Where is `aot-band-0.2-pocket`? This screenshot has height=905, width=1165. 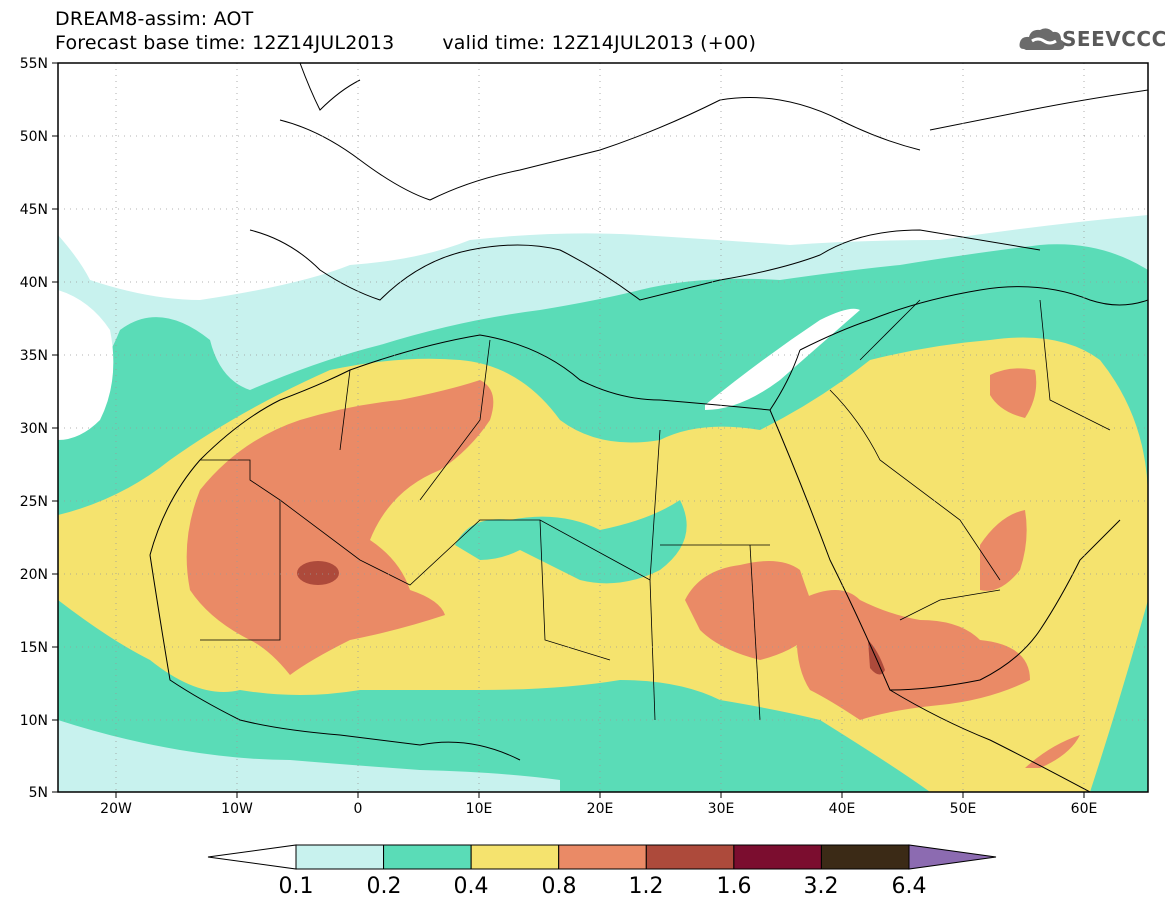 aot-band-0.2-pocket is located at coordinates (571, 542).